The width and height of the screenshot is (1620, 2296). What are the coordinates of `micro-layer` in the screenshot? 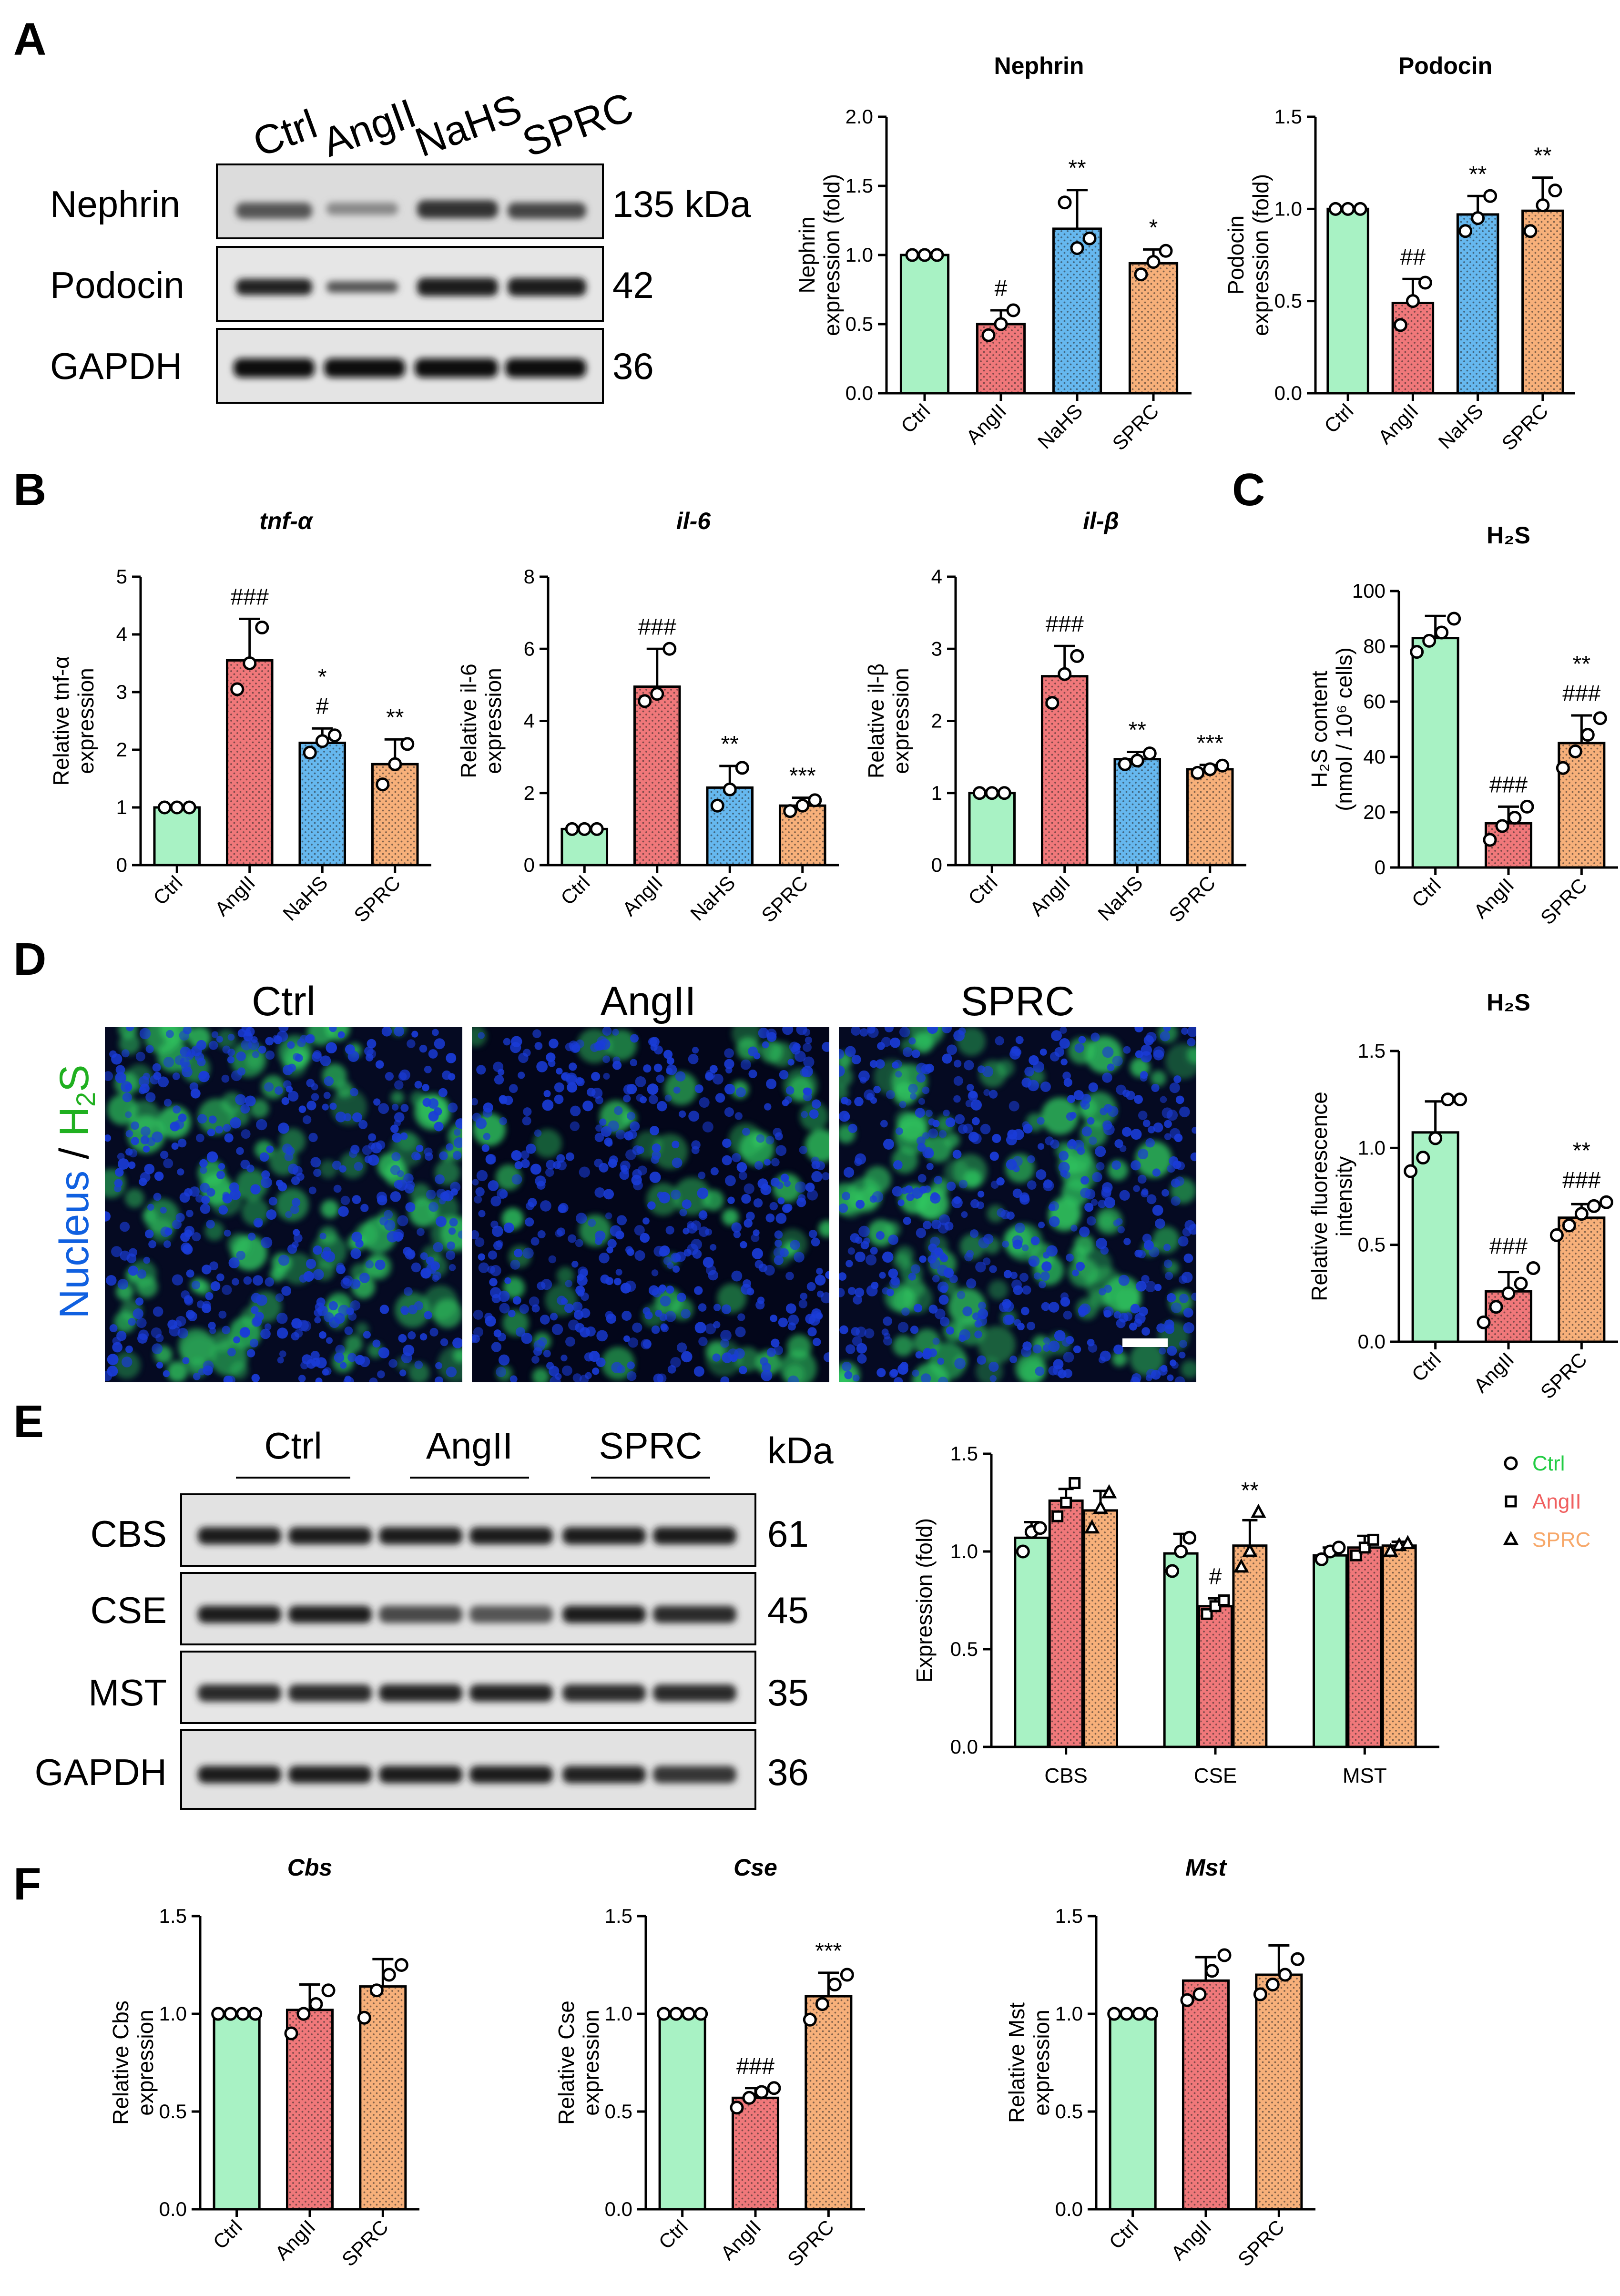 It's located at (1018, 1204).